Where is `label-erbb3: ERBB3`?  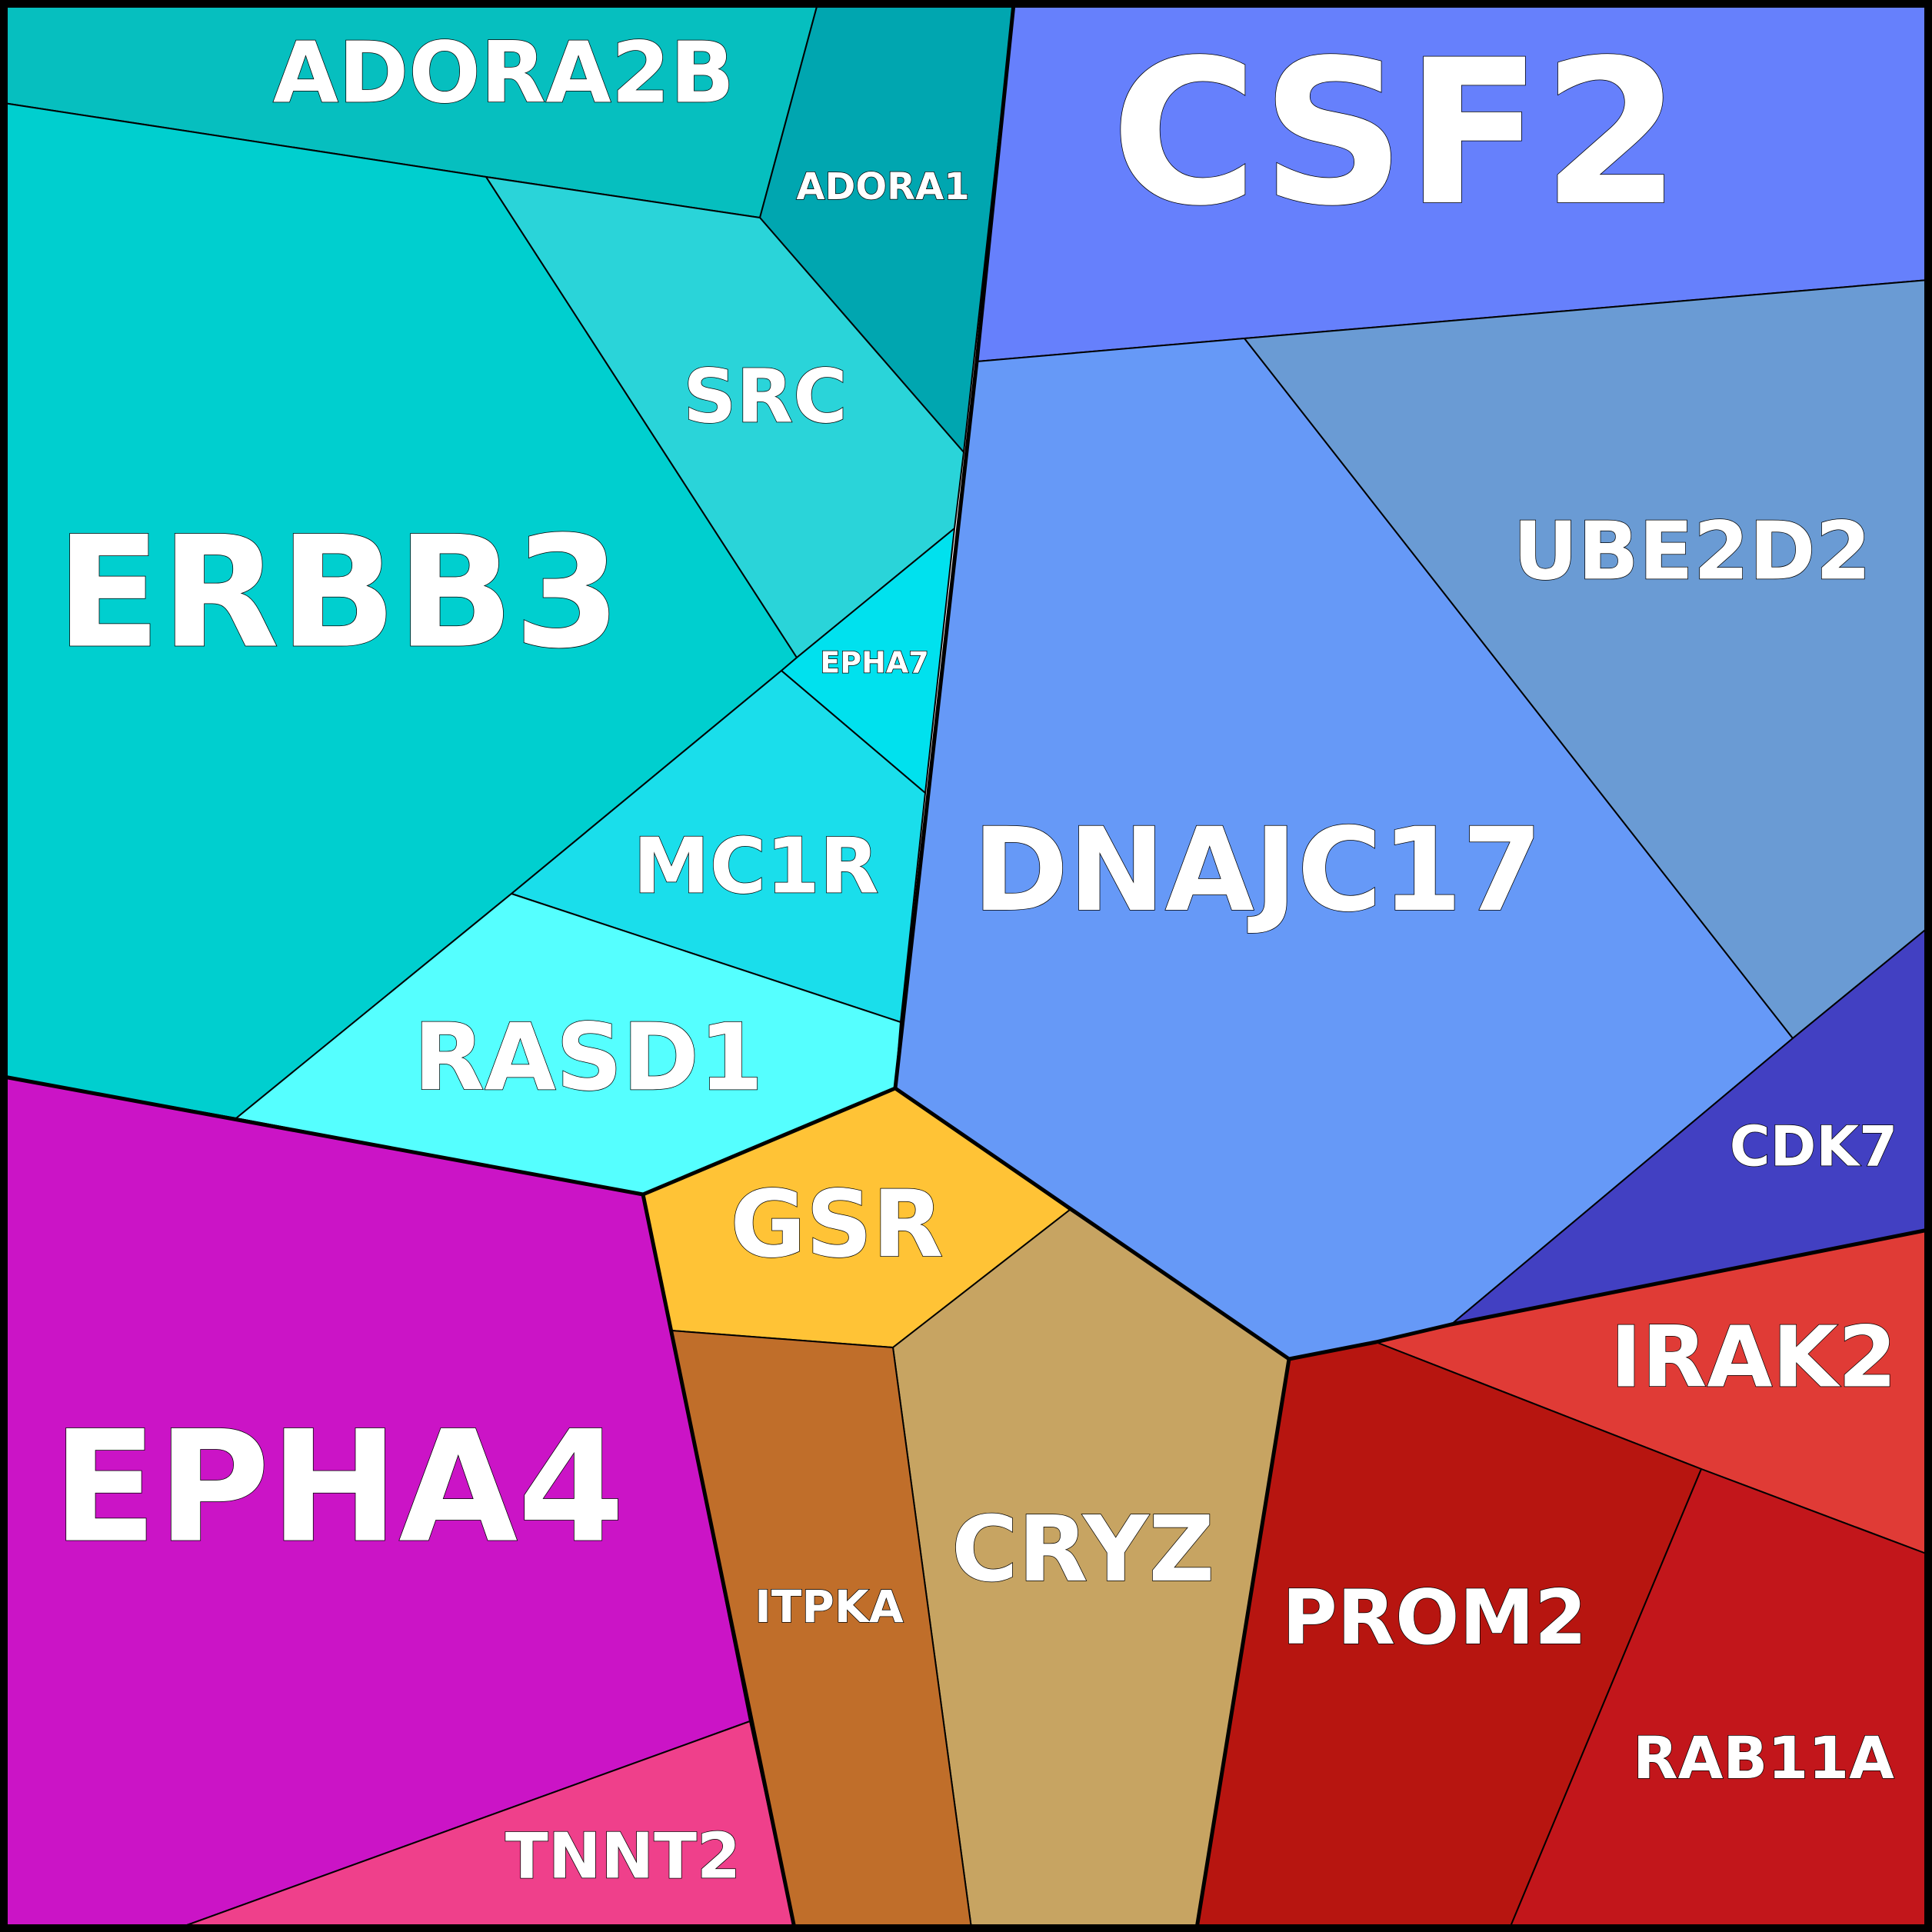
label-erbb3: ERBB3 is located at coordinates (338, 593).